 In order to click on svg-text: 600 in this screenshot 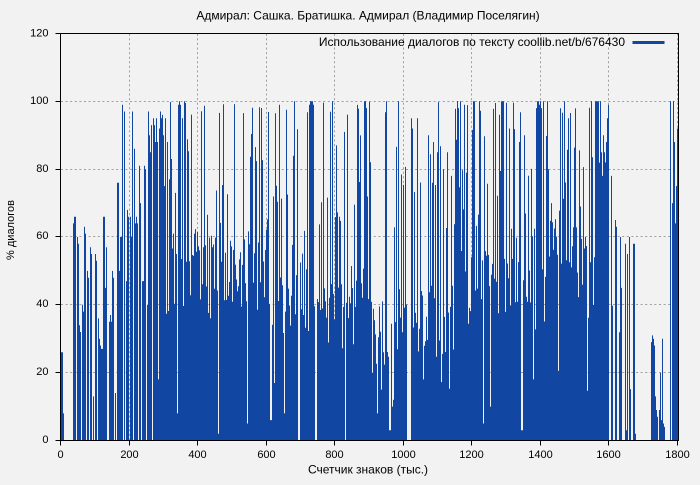, I will do `click(266, 455)`.